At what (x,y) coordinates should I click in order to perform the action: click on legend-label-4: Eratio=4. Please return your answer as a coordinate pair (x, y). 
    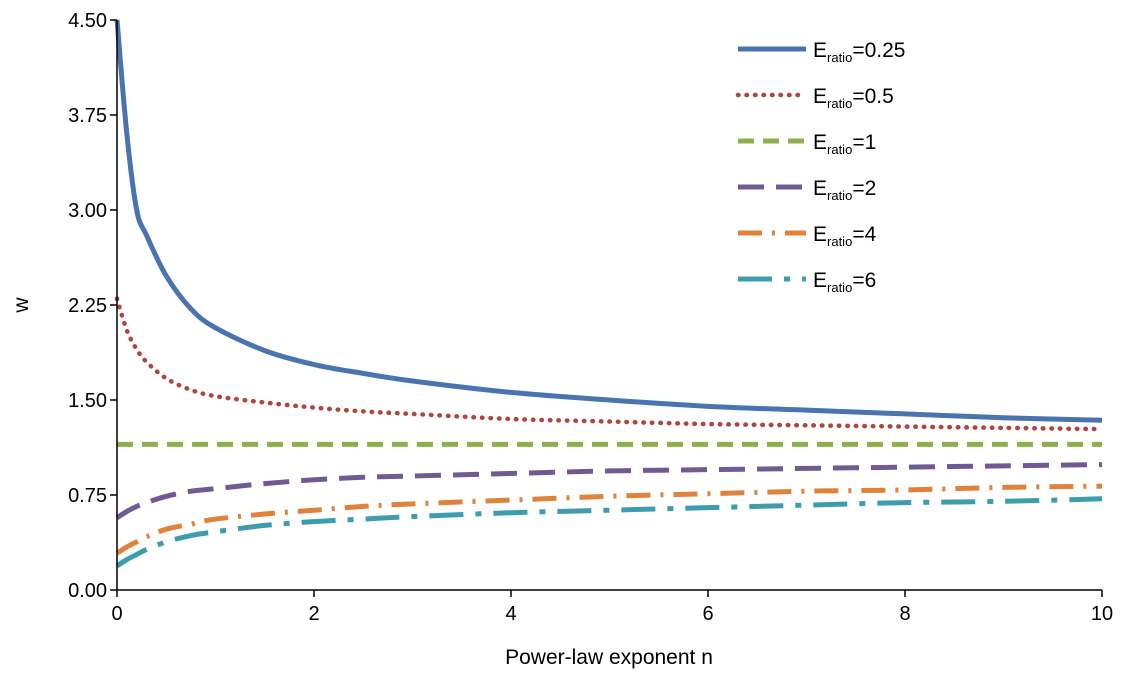
    Looking at the image, I should click on (845, 236).